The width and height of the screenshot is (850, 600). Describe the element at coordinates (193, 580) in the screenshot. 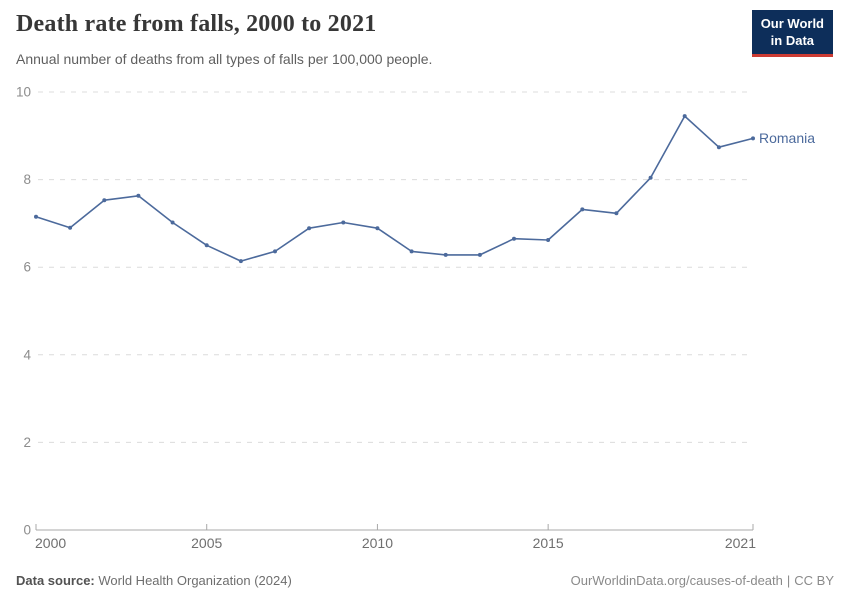

I see `data-source-value: World Health Organization (2024)` at that location.